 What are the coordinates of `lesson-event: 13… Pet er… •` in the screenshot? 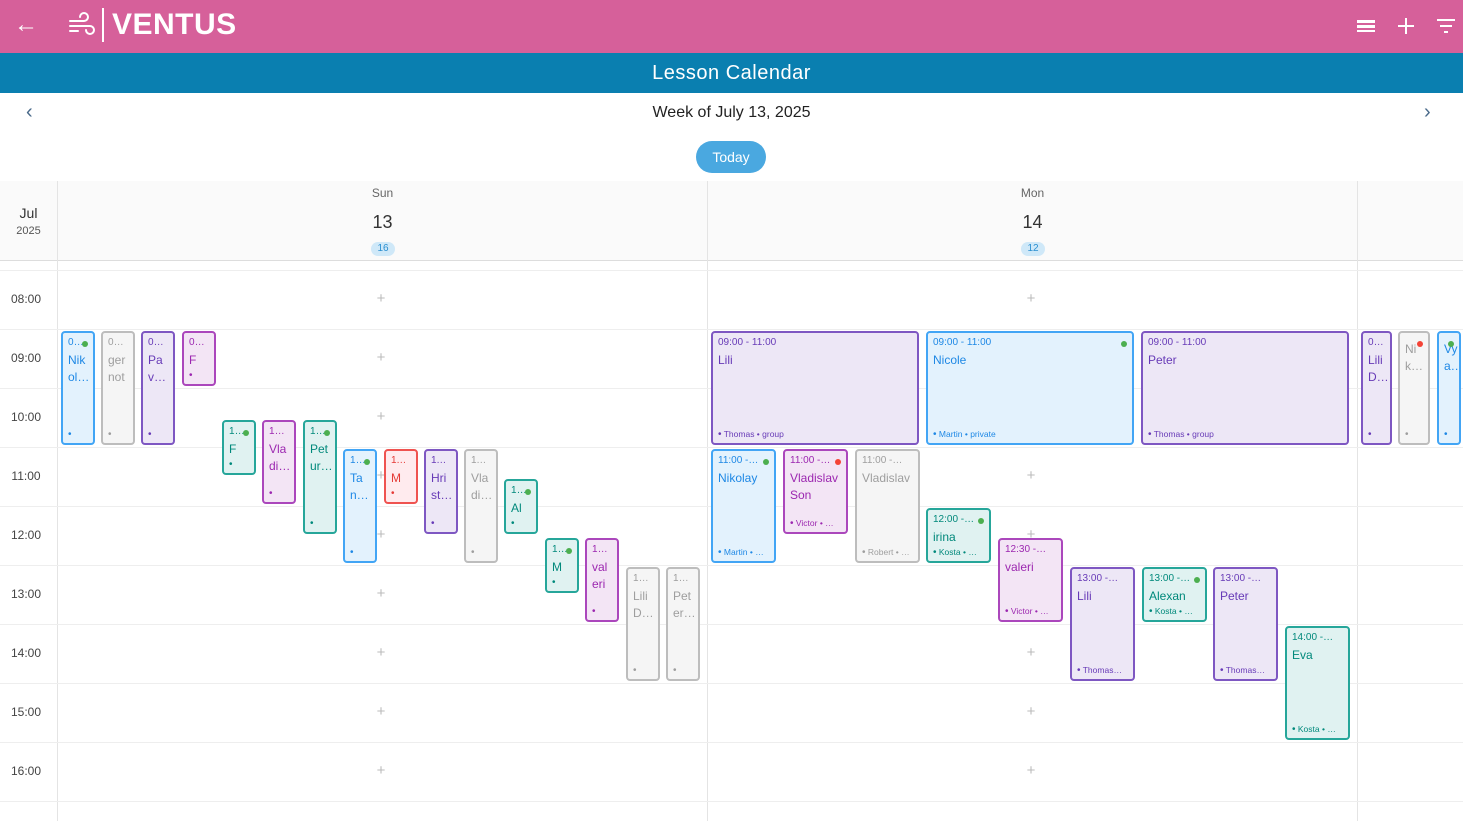 It's located at (683, 624).